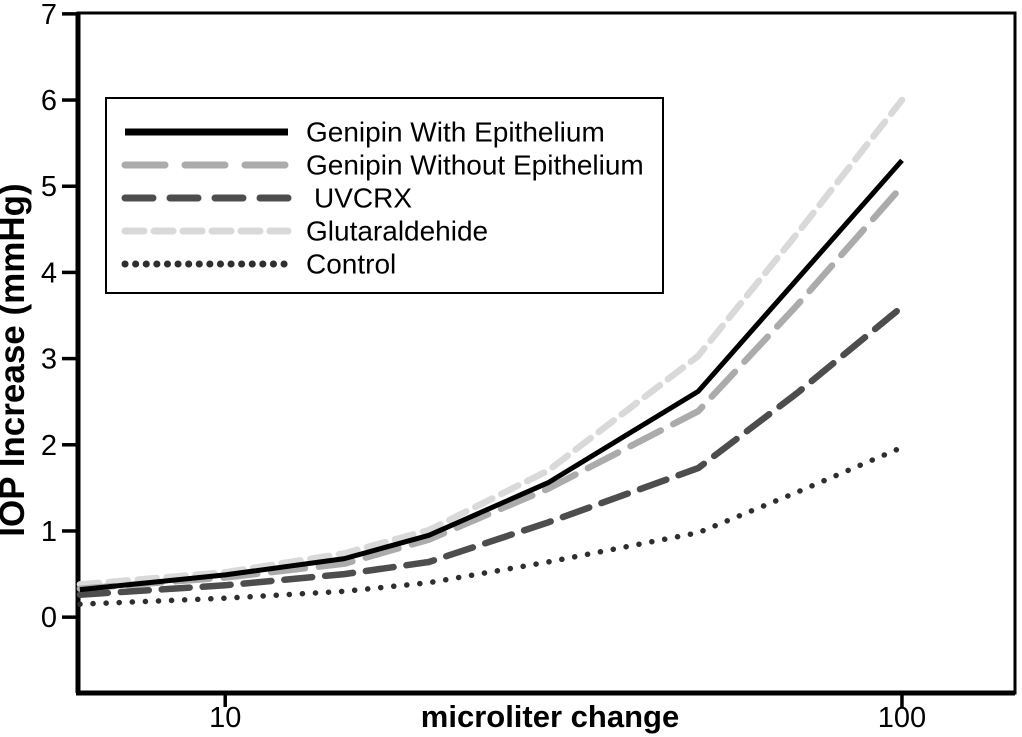 The width and height of the screenshot is (1022, 737). What do you see at coordinates (49, 446) in the screenshot?
I see `y-tick-label: 2` at bounding box center [49, 446].